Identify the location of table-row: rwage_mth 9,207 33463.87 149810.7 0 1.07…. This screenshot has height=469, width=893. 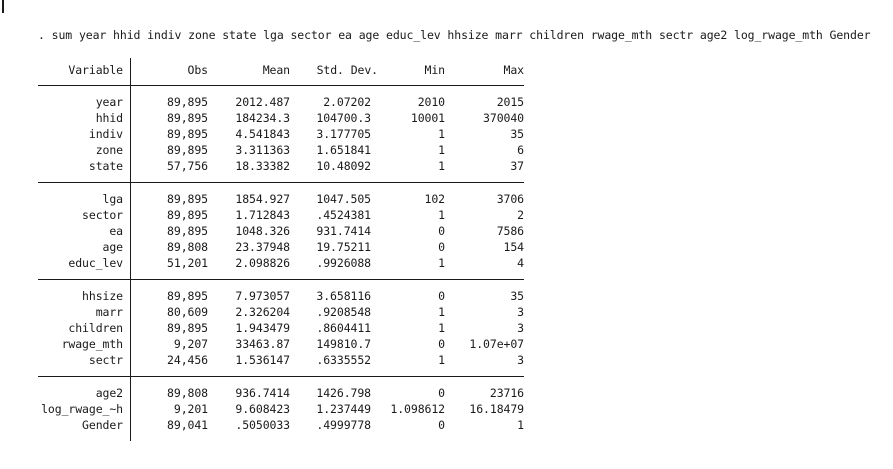
(281, 344).